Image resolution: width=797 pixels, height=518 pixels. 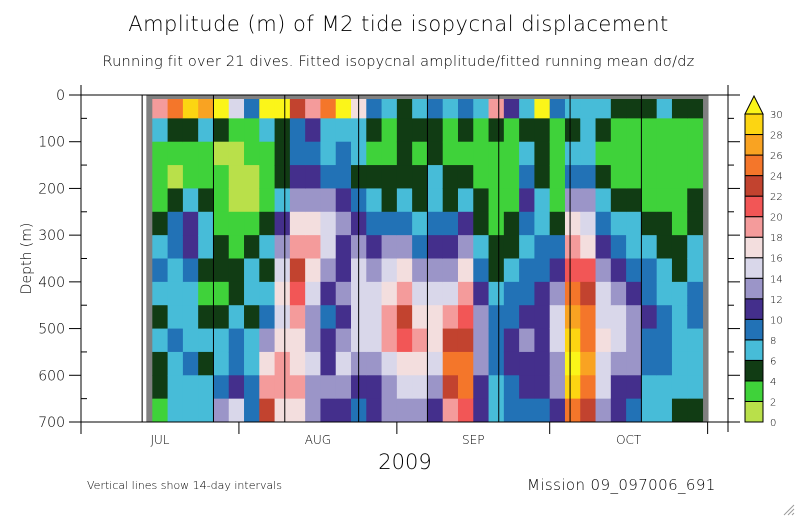 I want to click on colorbar-label: 20, so click(x=776, y=218).